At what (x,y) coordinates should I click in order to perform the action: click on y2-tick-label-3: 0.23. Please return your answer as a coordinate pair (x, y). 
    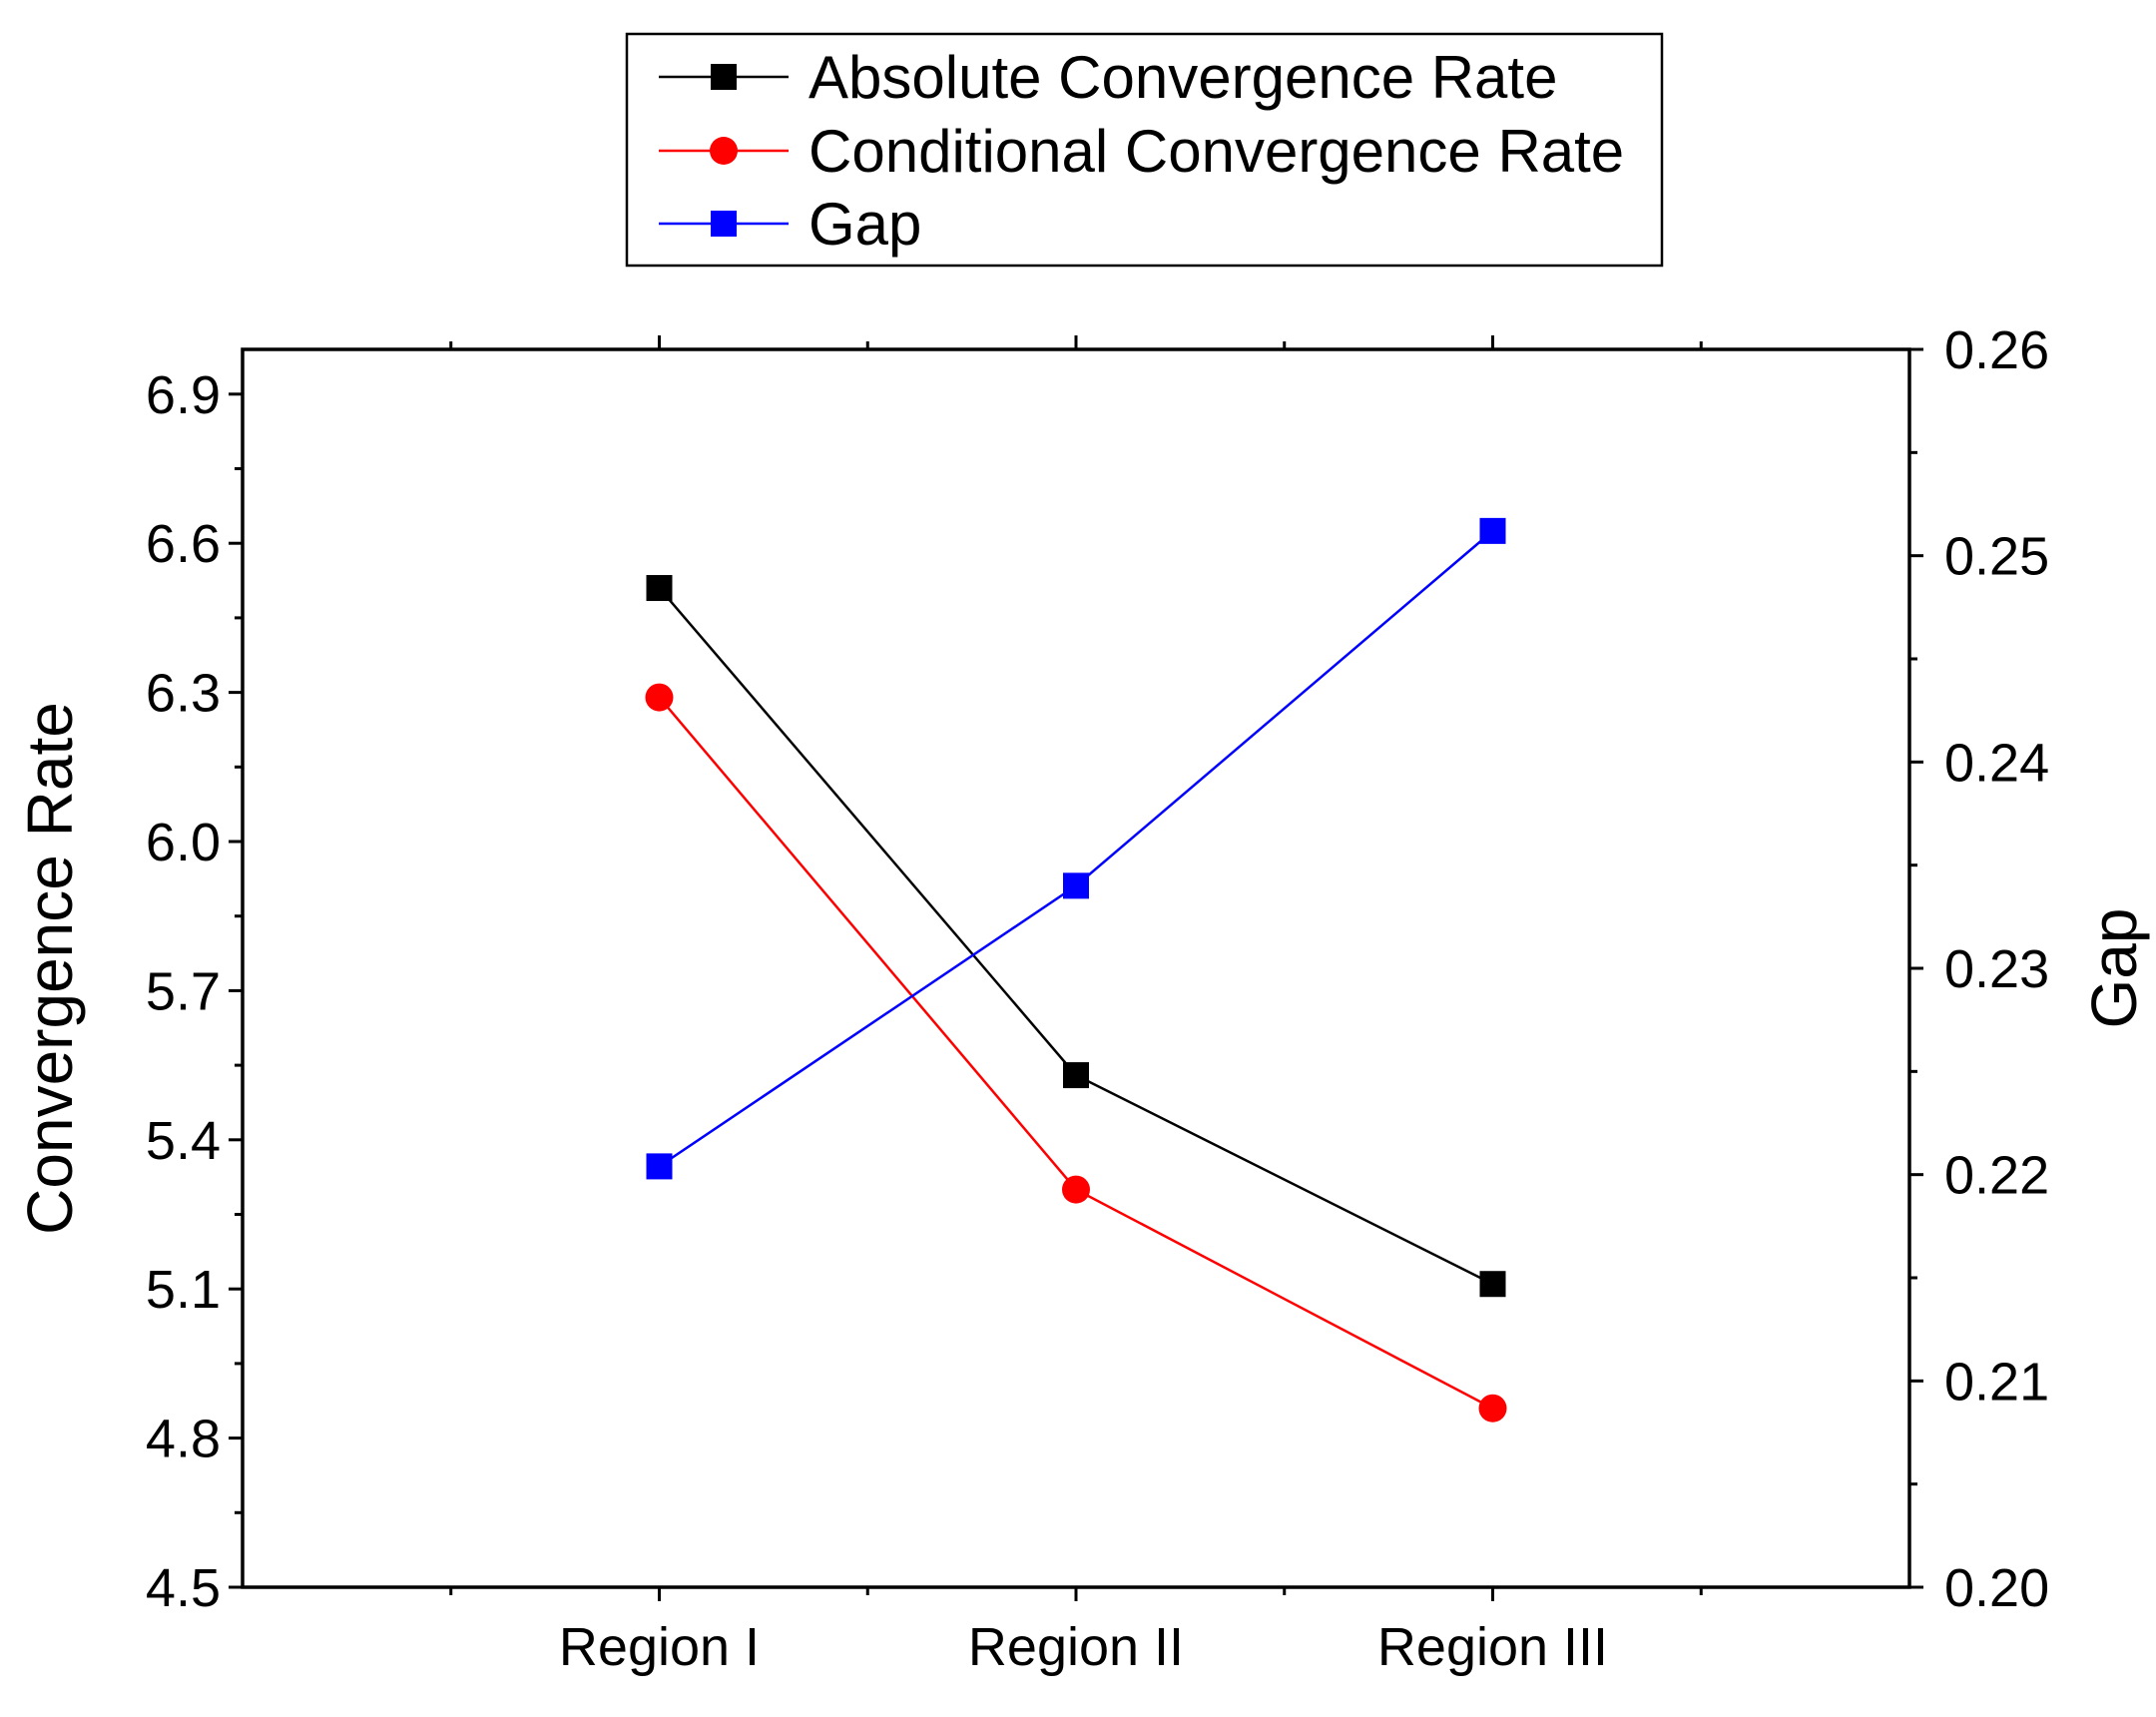
    Looking at the image, I should click on (1996, 969).